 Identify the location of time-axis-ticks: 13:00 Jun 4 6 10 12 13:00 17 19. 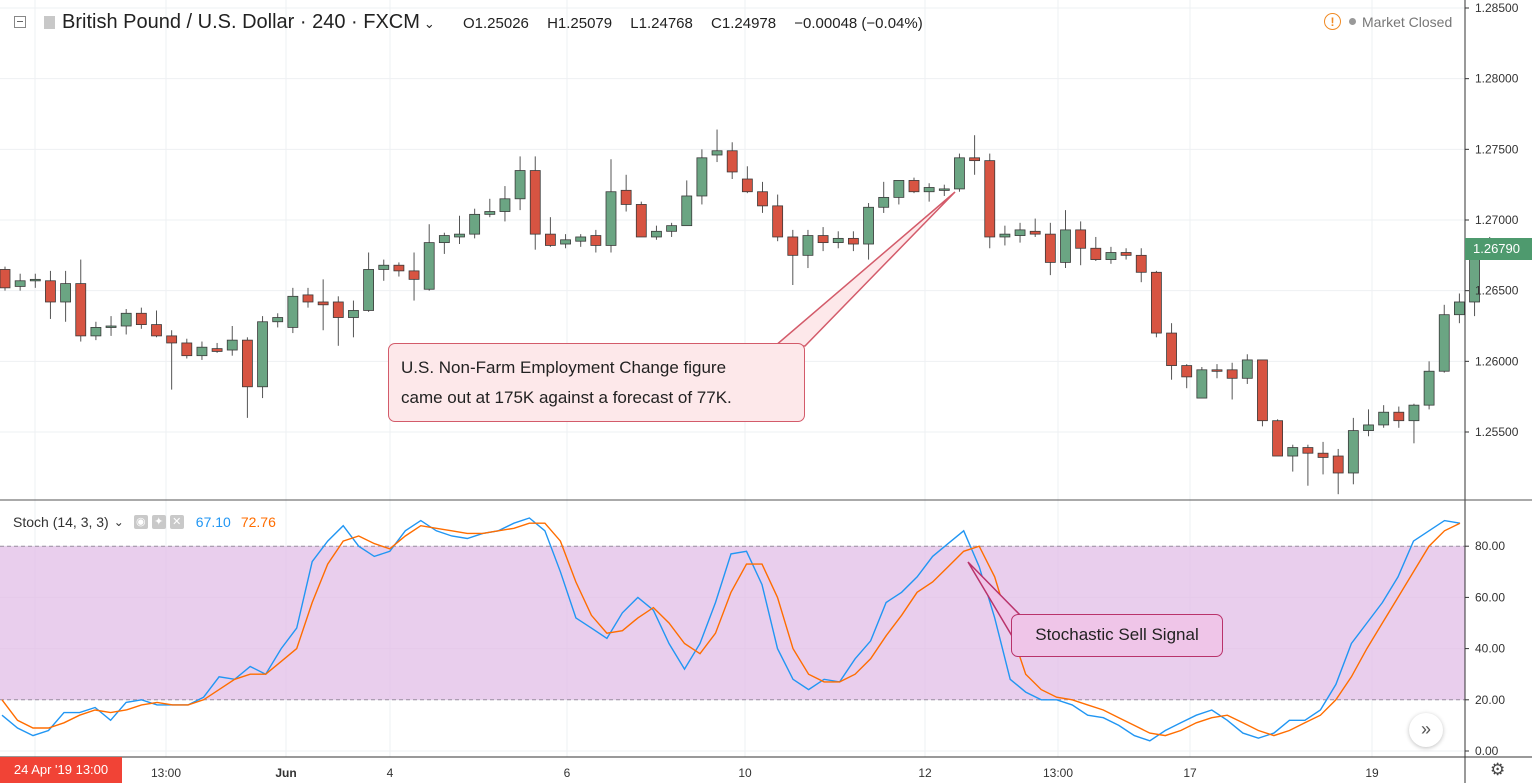
(765, 773).